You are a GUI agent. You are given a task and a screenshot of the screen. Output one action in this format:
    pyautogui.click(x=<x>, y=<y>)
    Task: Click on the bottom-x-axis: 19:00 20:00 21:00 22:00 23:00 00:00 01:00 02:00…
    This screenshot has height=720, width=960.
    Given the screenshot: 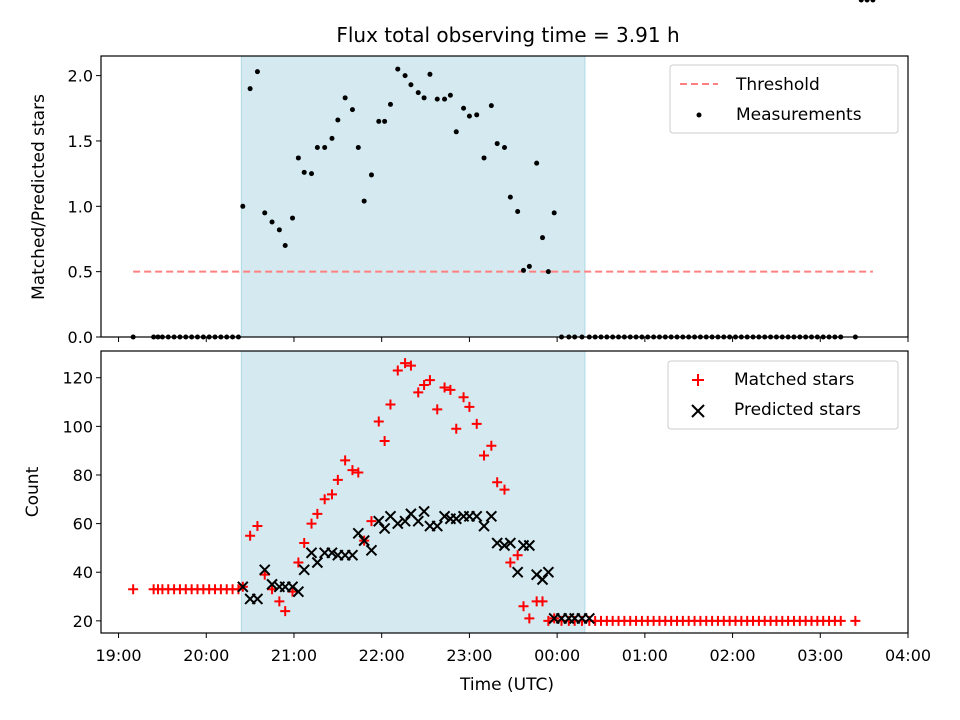 What is the action you would take?
    pyautogui.click(x=513, y=649)
    